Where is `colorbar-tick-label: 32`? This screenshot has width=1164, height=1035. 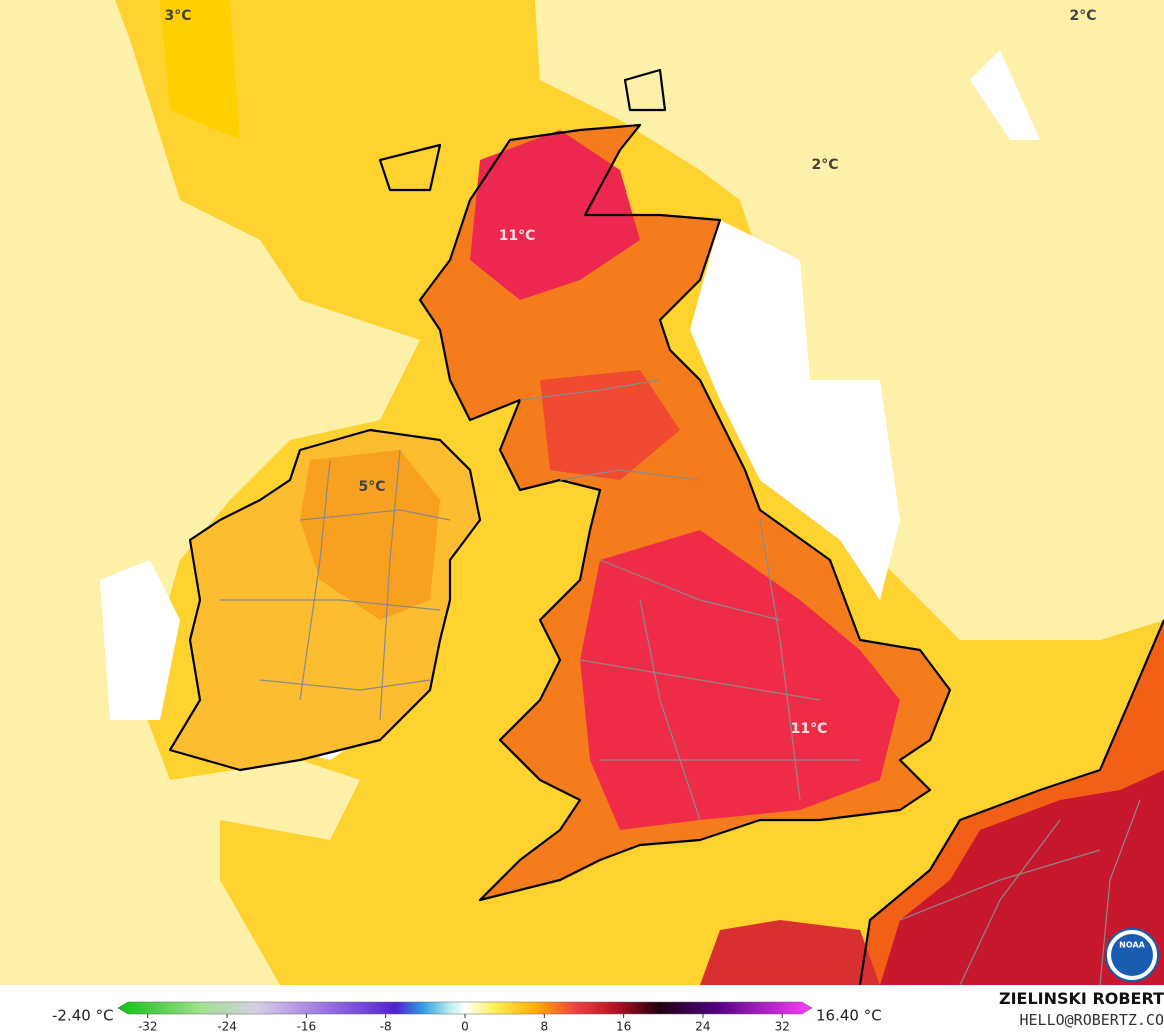
colorbar-tick-label: 32 is located at coordinates (782, 1027).